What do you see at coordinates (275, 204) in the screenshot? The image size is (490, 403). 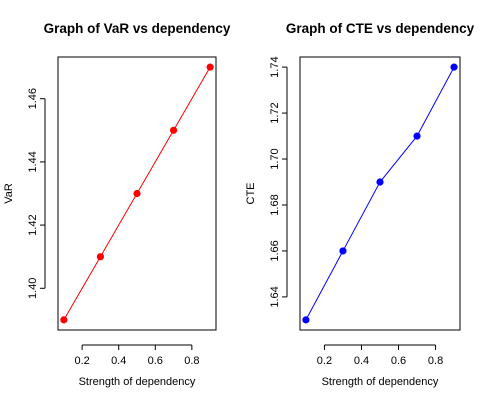 I see `y-tick-label: 1.68` at bounding box center [275, 204].